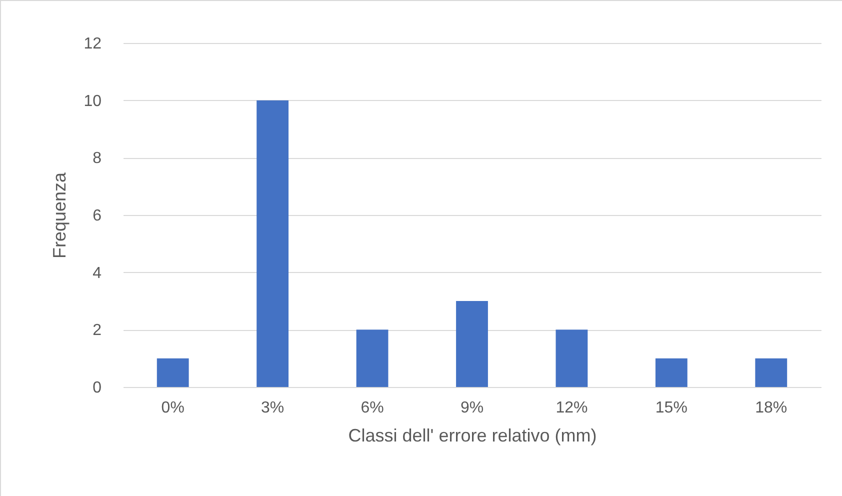 This screenshot has width=842, height=496. I want to click on y-tick-label: 12, so click(93, 44).